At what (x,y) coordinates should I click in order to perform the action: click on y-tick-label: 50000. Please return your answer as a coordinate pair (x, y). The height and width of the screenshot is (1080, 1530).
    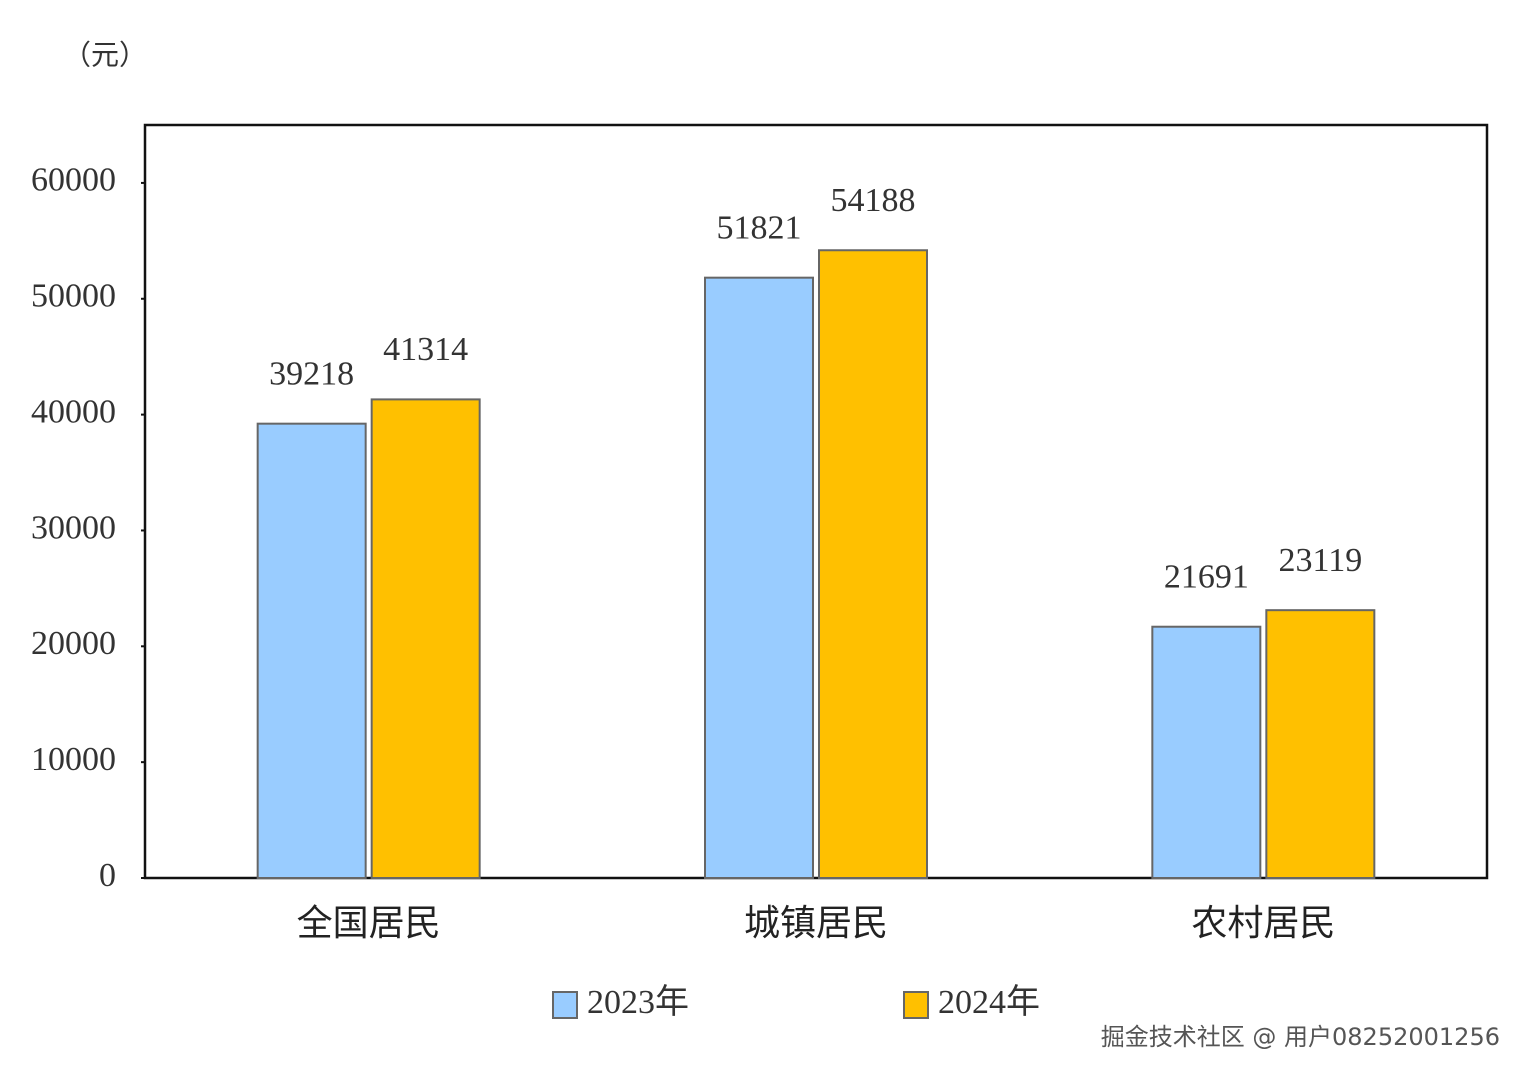
    Looking at the image, I should click on (73, 296).